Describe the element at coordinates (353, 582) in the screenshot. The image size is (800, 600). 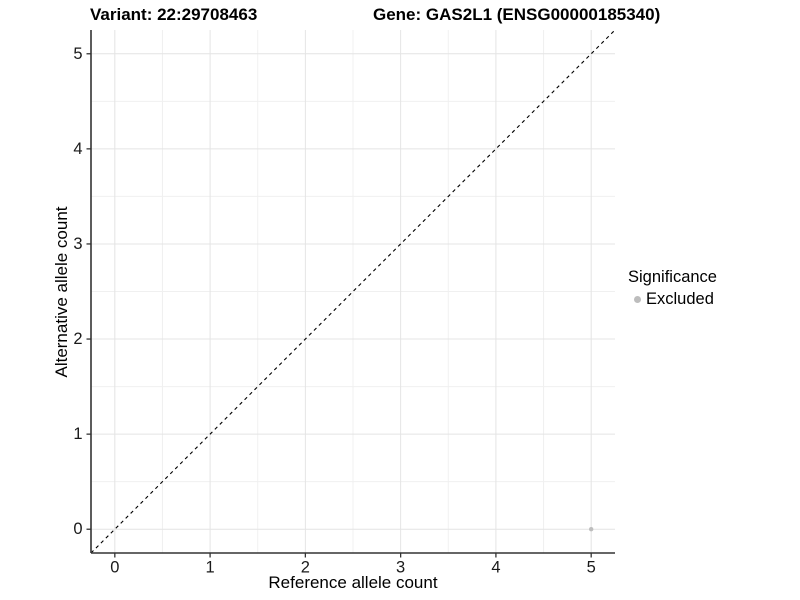
I see `x-axis-title: Reference allele count` at that location.